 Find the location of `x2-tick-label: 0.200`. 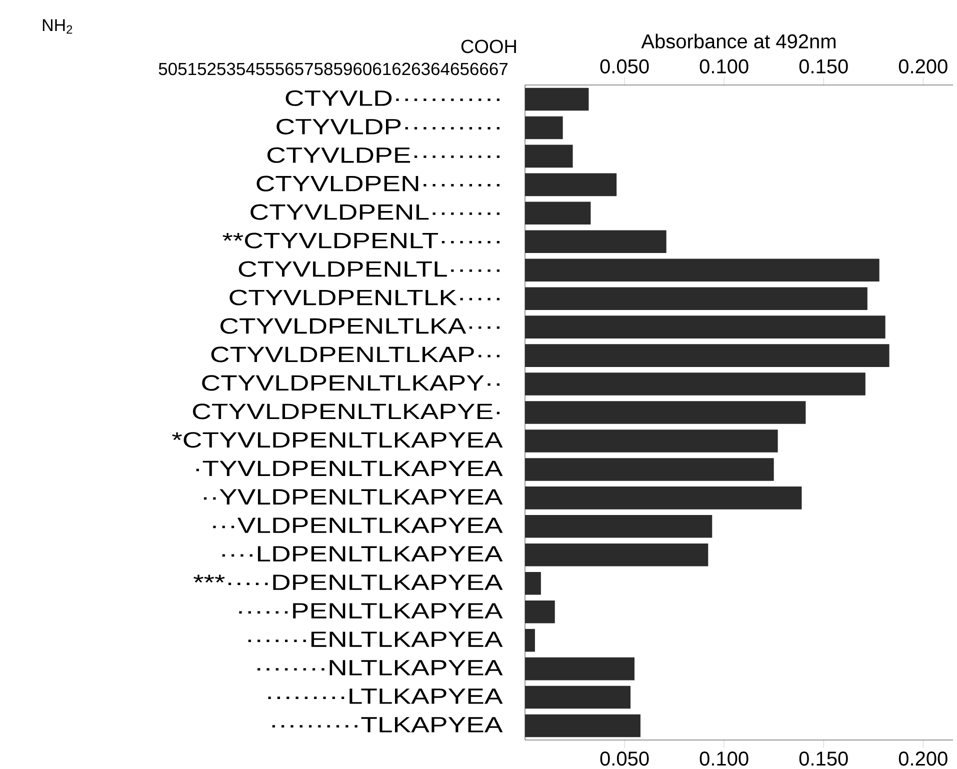

x2-tick-label: 0.200 is located at coordinates (923, 66).